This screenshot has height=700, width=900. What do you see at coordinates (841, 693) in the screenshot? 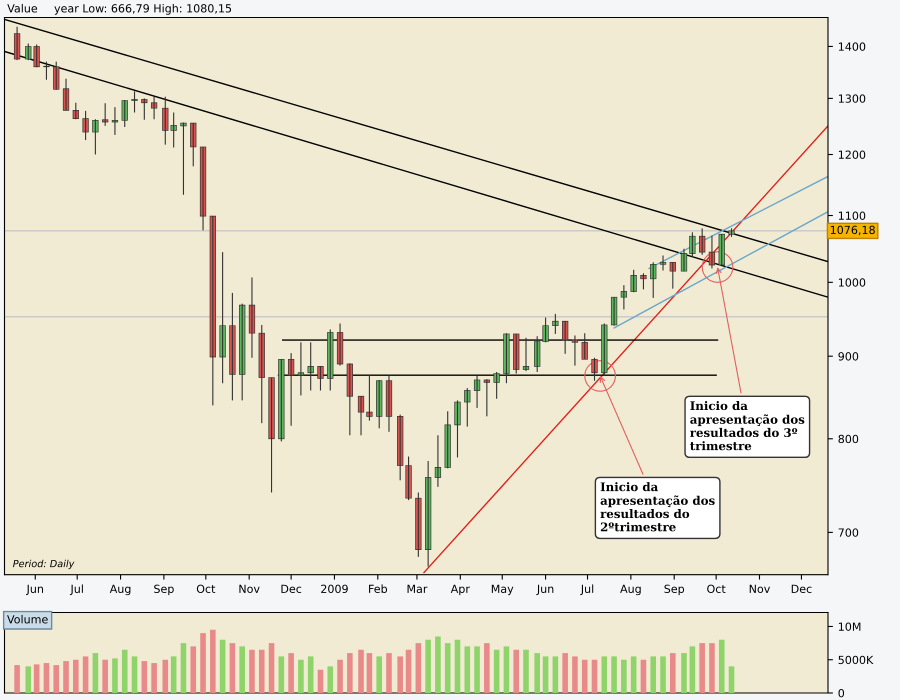
I see `y-tick-label: 0` at bounding box center [841, 693].